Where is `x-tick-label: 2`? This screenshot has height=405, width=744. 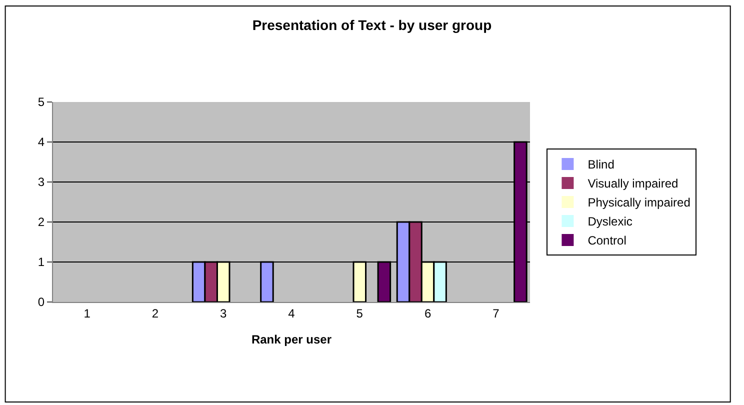
x-tick-label: 2 is located at coordinates (155, 313).